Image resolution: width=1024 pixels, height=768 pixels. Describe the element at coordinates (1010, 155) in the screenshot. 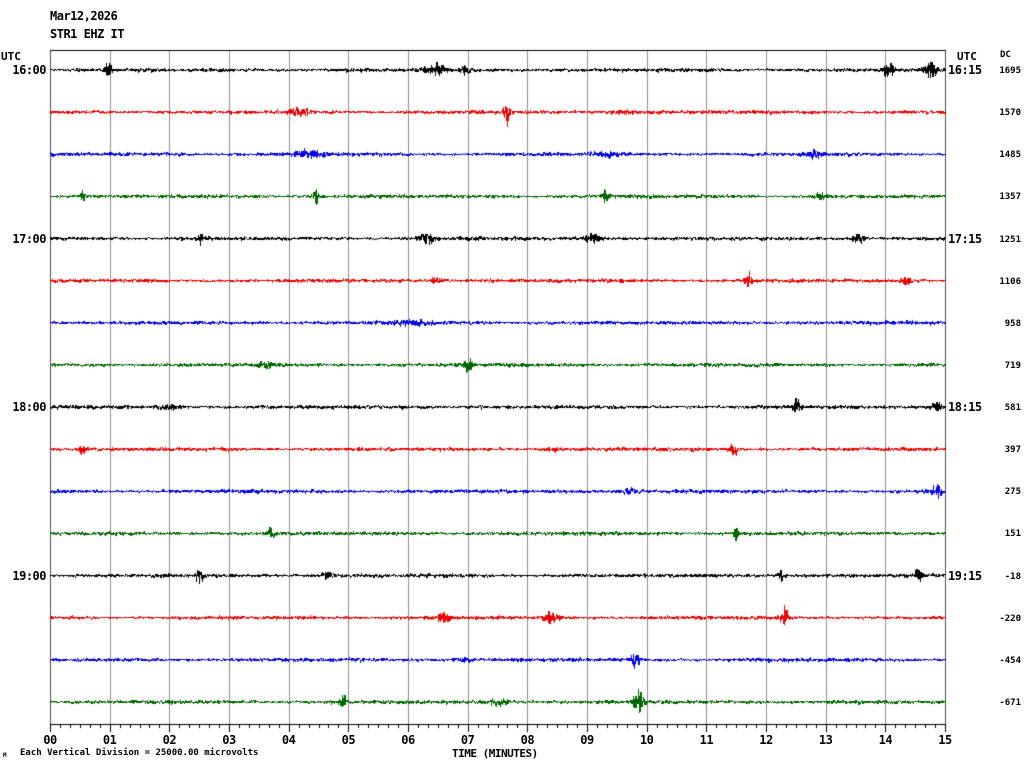

I see `dc-value: 1485` at that location.